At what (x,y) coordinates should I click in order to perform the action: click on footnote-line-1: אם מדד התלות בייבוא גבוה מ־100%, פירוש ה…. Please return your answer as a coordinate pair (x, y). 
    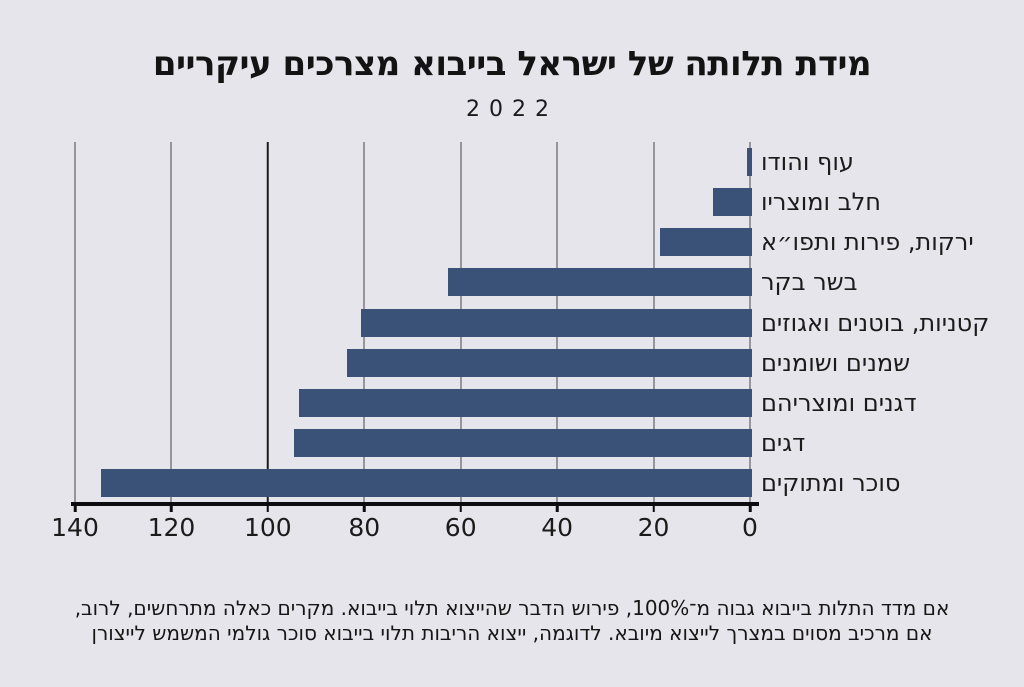
    Looking at the image, I should click on (512, 608).